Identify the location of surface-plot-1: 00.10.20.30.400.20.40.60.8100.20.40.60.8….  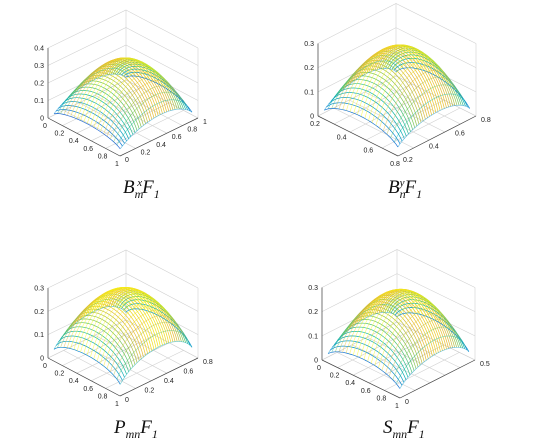
(120, 89).